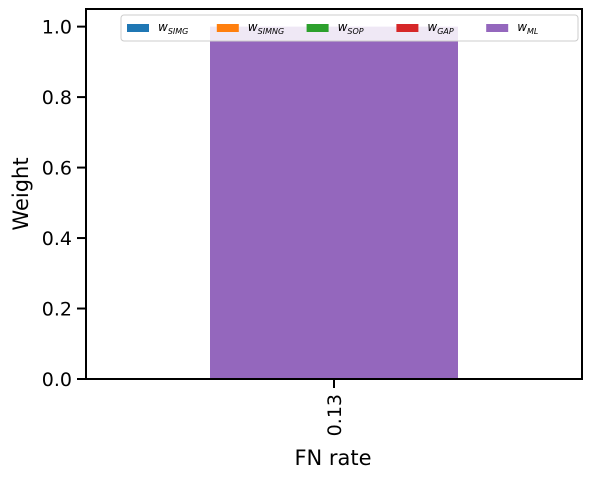 This screenshot has height=482, width=591. What do you see at coordinates (64, 204) in the screenshot?
I see `y-axis: 0.0 0.2 0.4 0.6 0.8 1.0` at bounding box center [64, 204].